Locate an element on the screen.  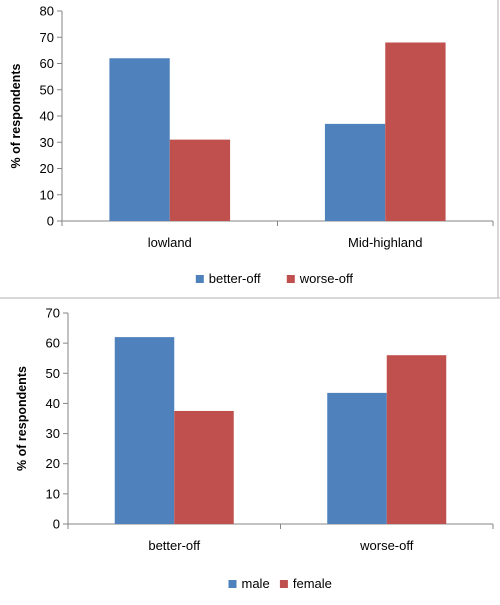
legend-swatch-1-better-off is located at coordinates (199, 279).